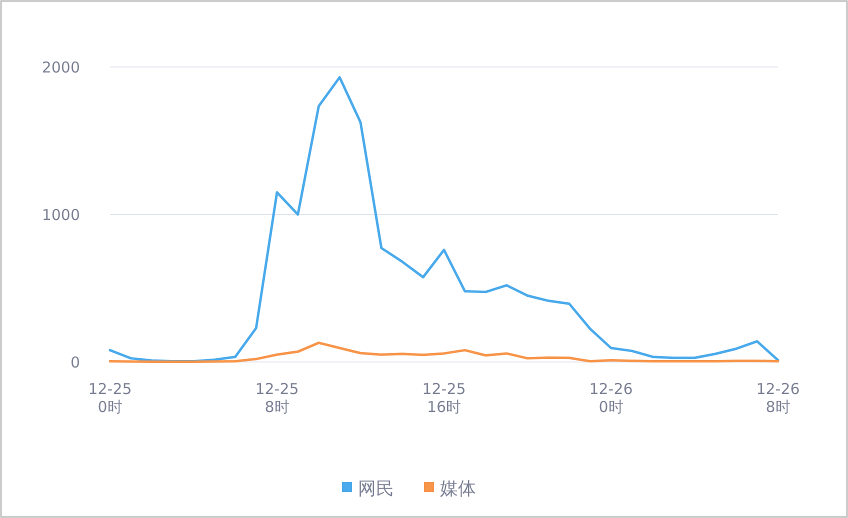 The height and width of the screenshot is (518, 848). Describe the element at coordinates (61, 67) in the screenshot. I see `y-tick-label: 2000` at that location.